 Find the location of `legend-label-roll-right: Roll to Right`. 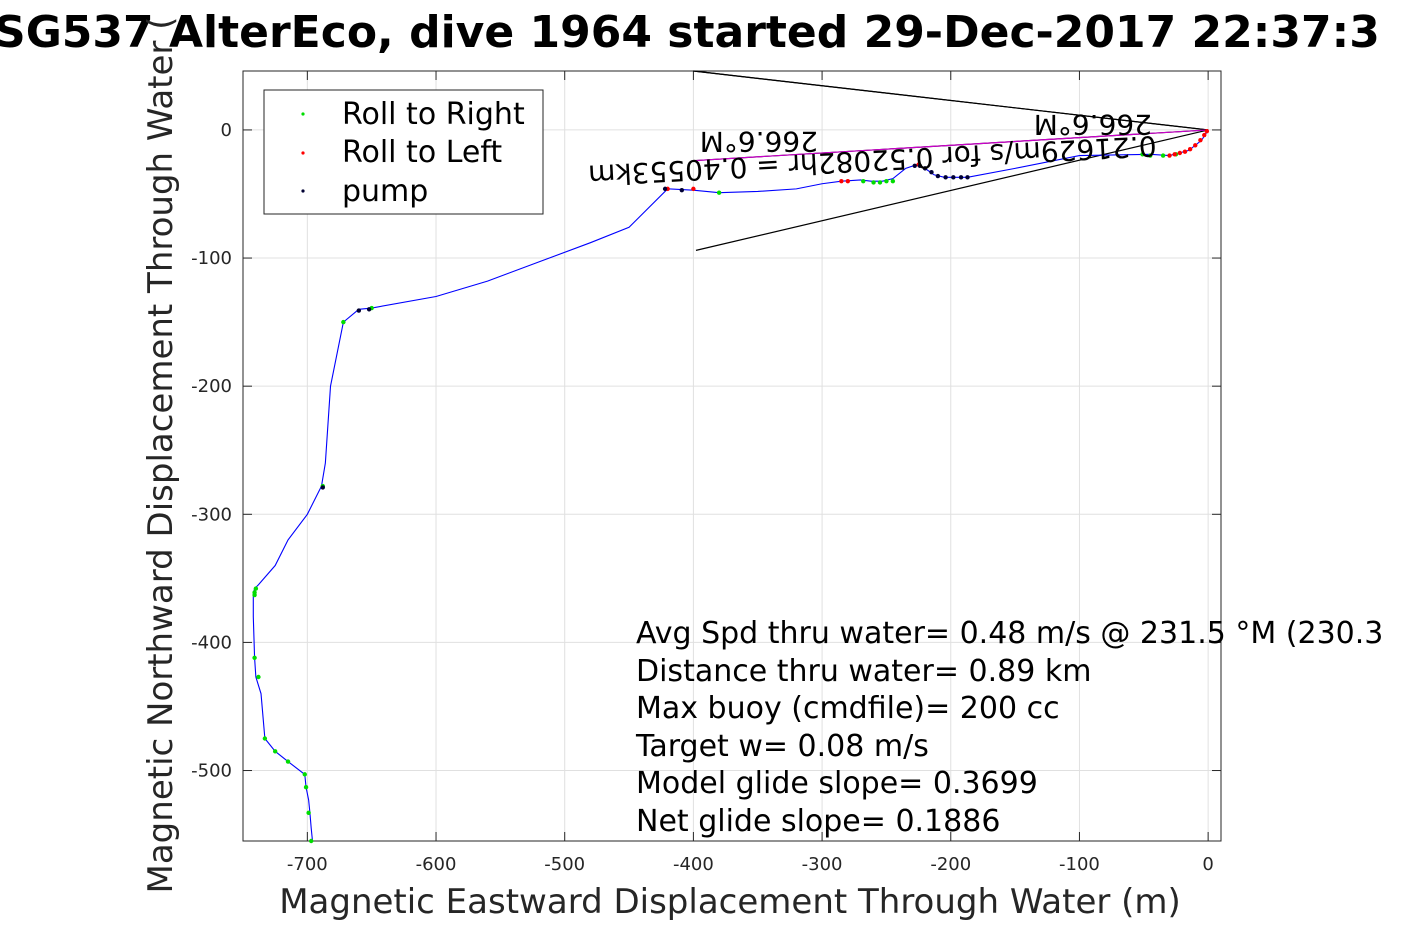

legend-label-roll-right: Roll to Right is located at coordinates (433, 114).